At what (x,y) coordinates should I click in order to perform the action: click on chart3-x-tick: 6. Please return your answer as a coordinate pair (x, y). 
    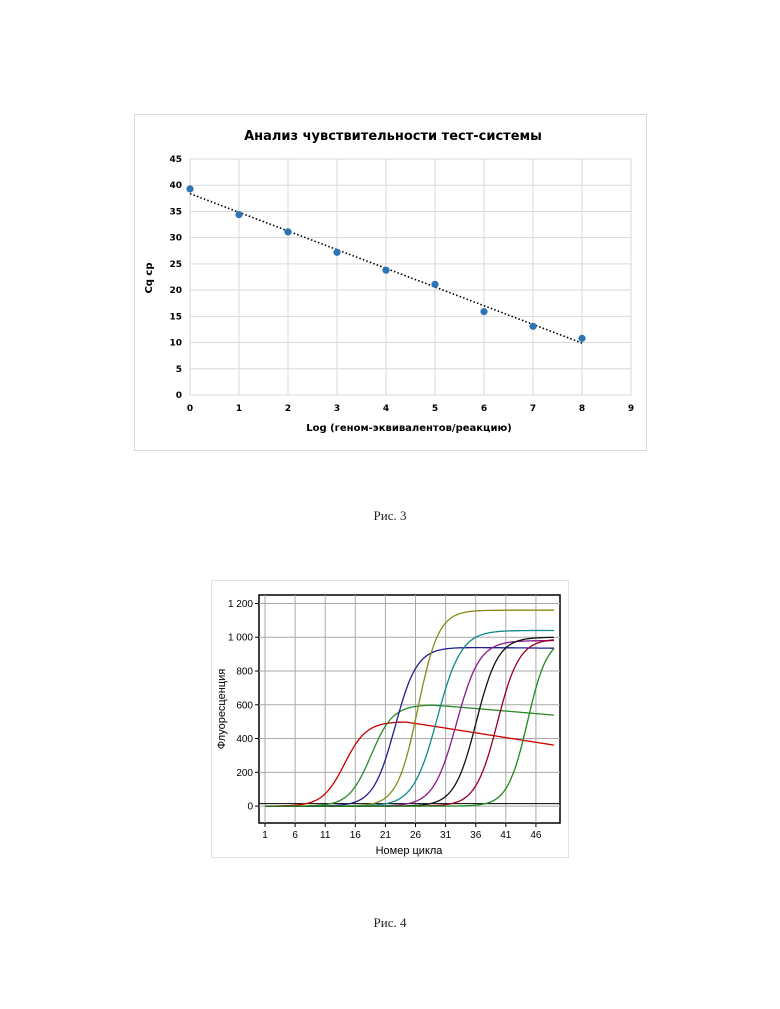
    Looking at the image, I should click on (484, 409).